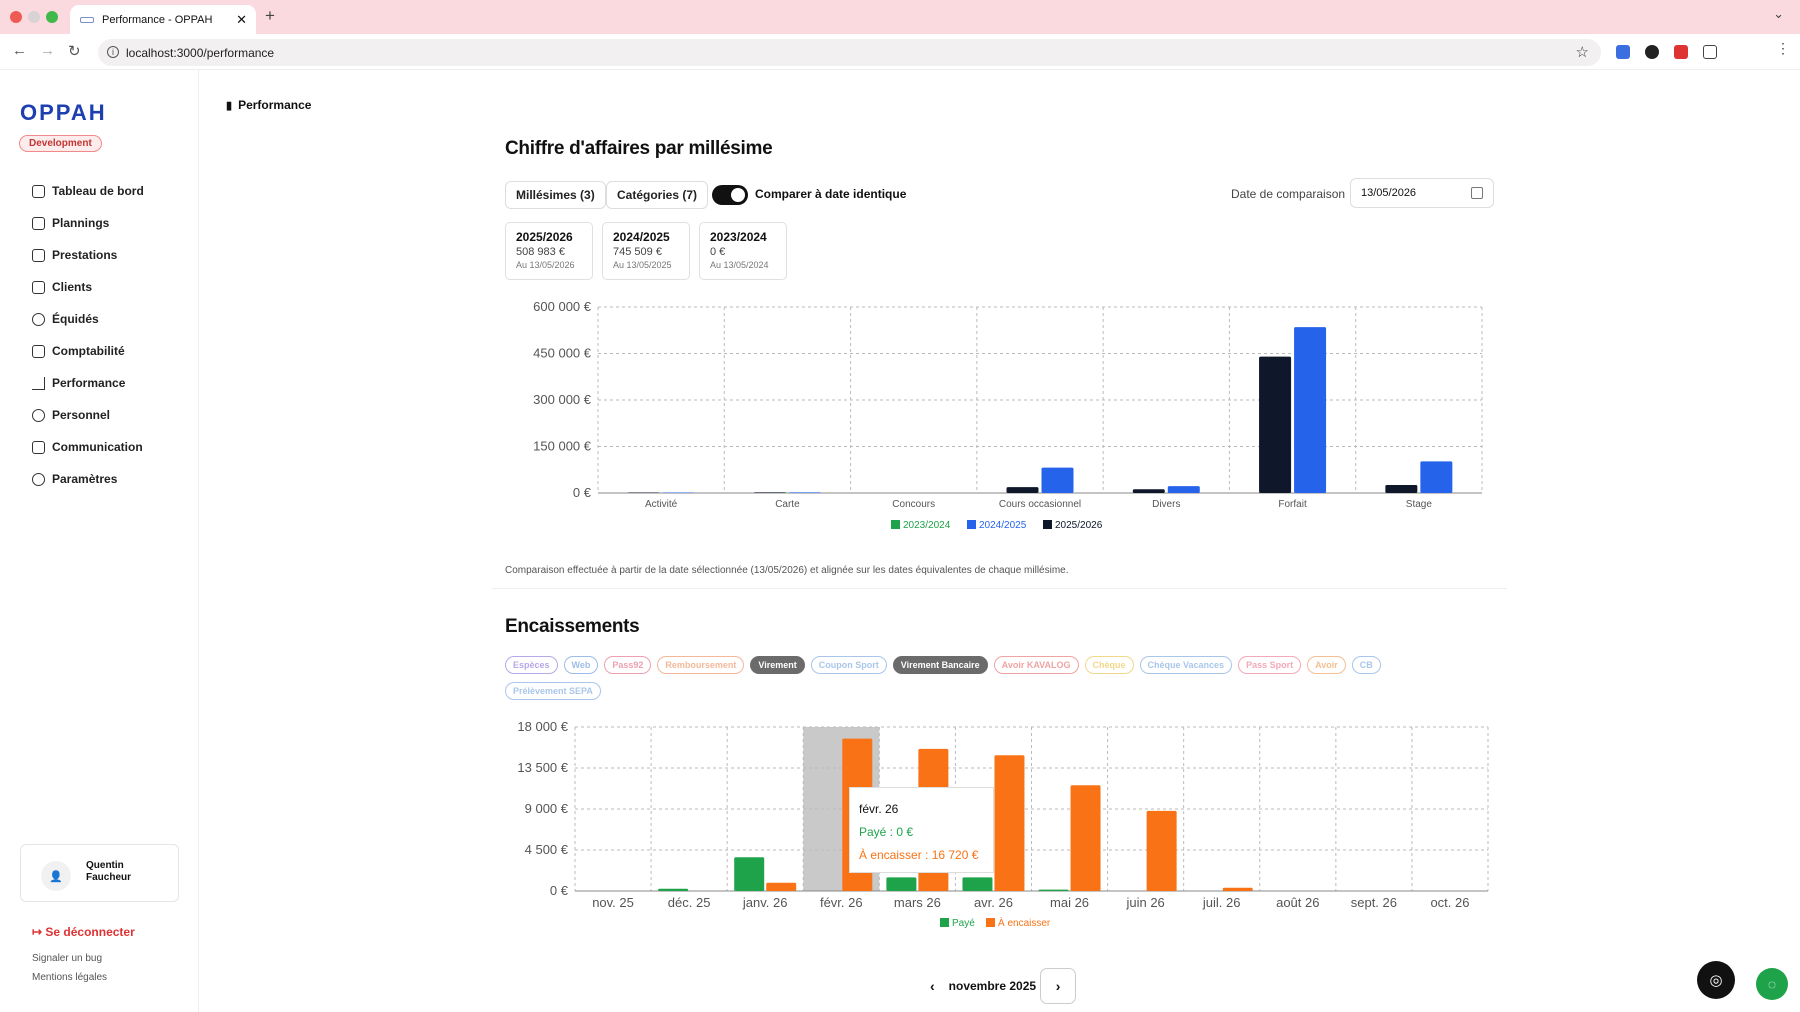 This screenshot has width=1800, height=1012. I want to click on maximize-window-icon, so click(52, 17).